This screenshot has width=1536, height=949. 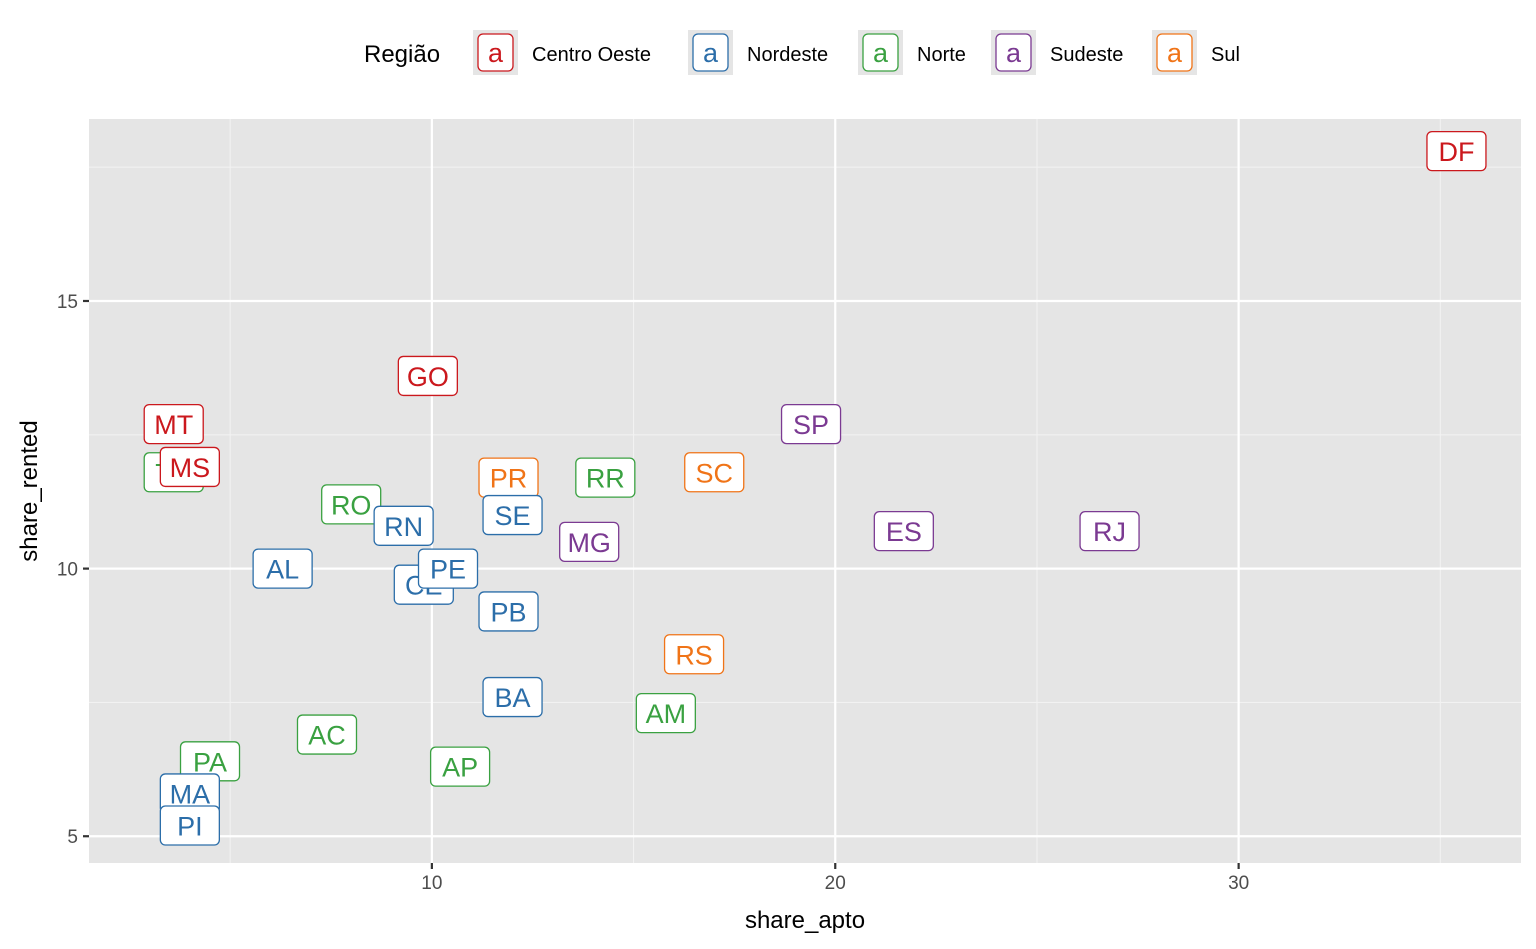 I want to click on x-tick-label: 30, so click(x=1238, y=883).